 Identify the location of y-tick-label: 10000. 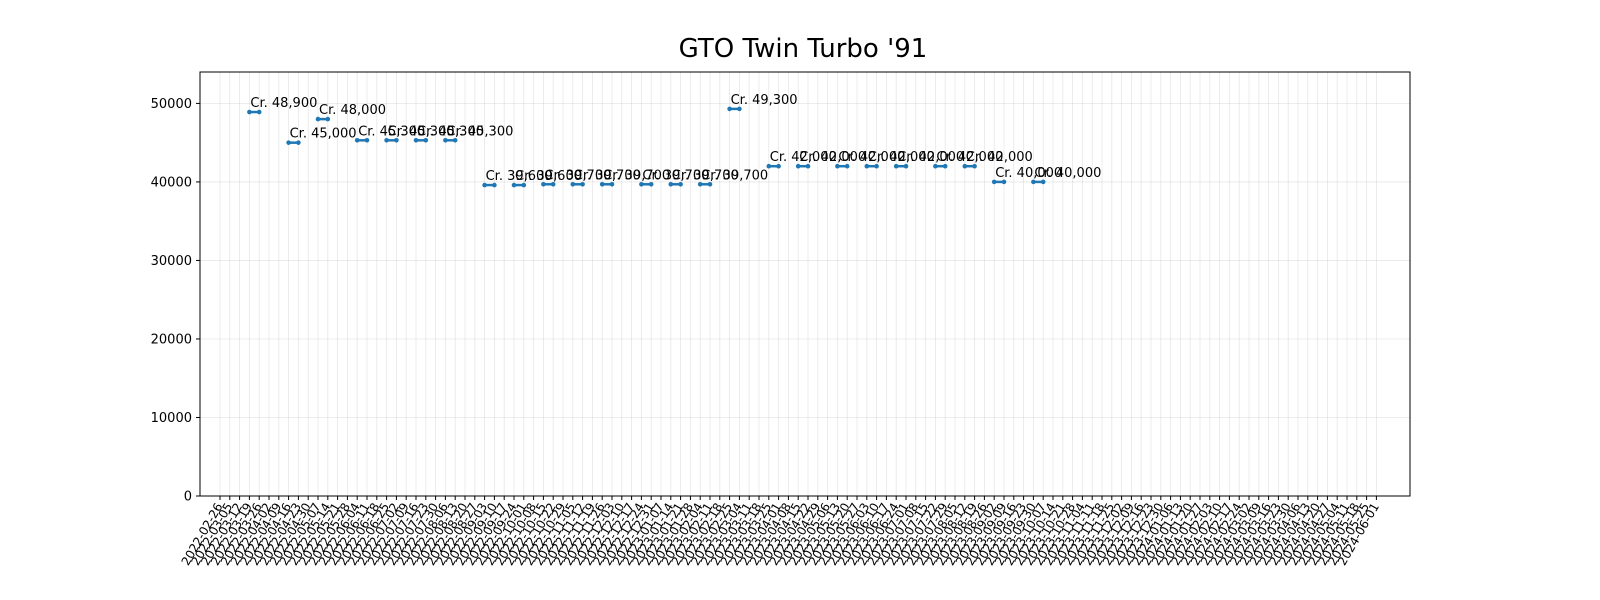
(171, 418).